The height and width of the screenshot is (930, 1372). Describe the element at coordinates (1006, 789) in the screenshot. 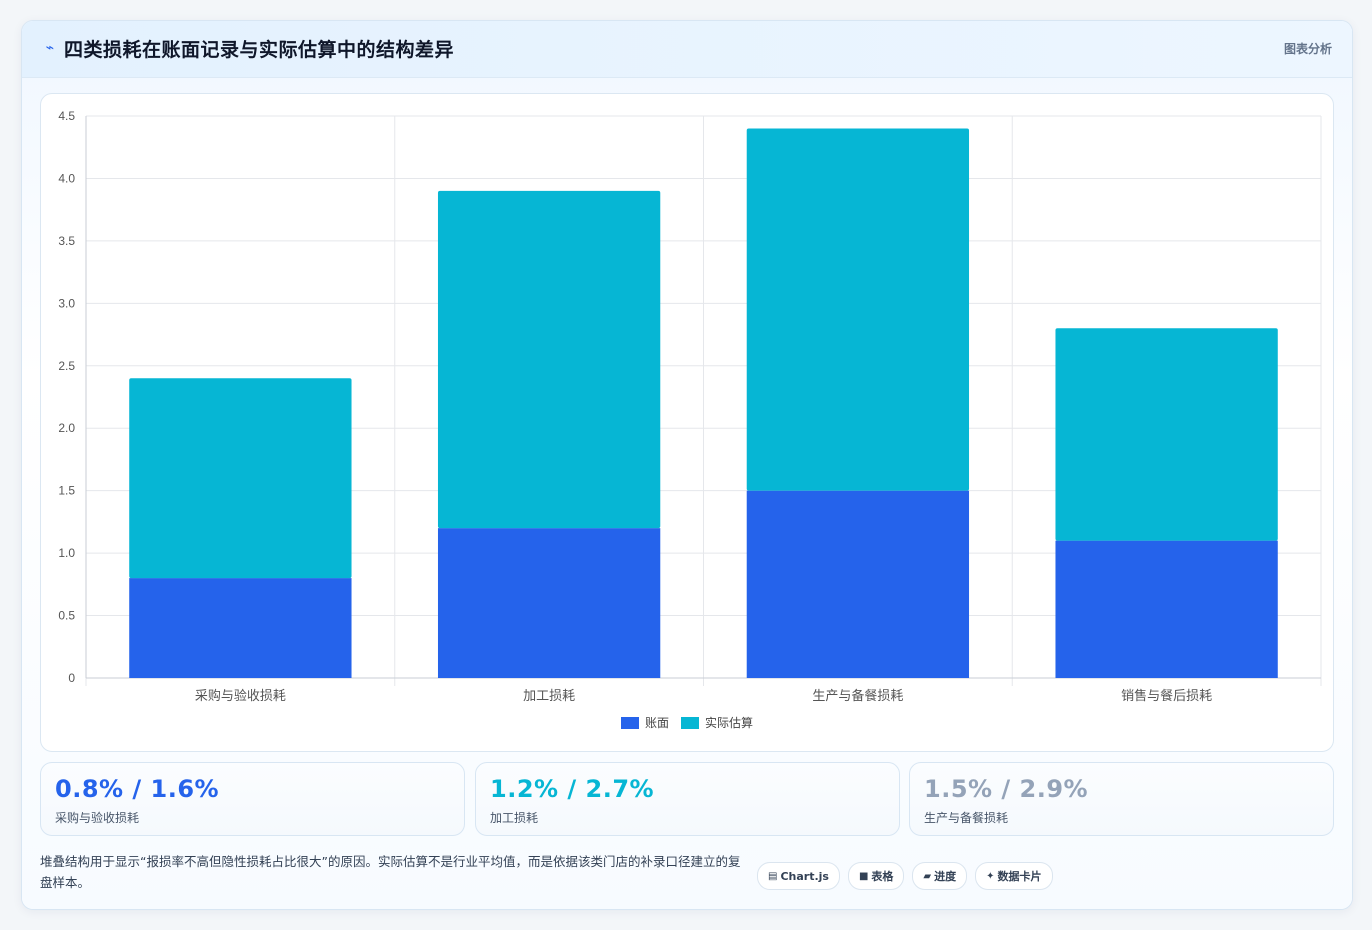

I see `stat-value: 1.5% / 2.9%` at that location.